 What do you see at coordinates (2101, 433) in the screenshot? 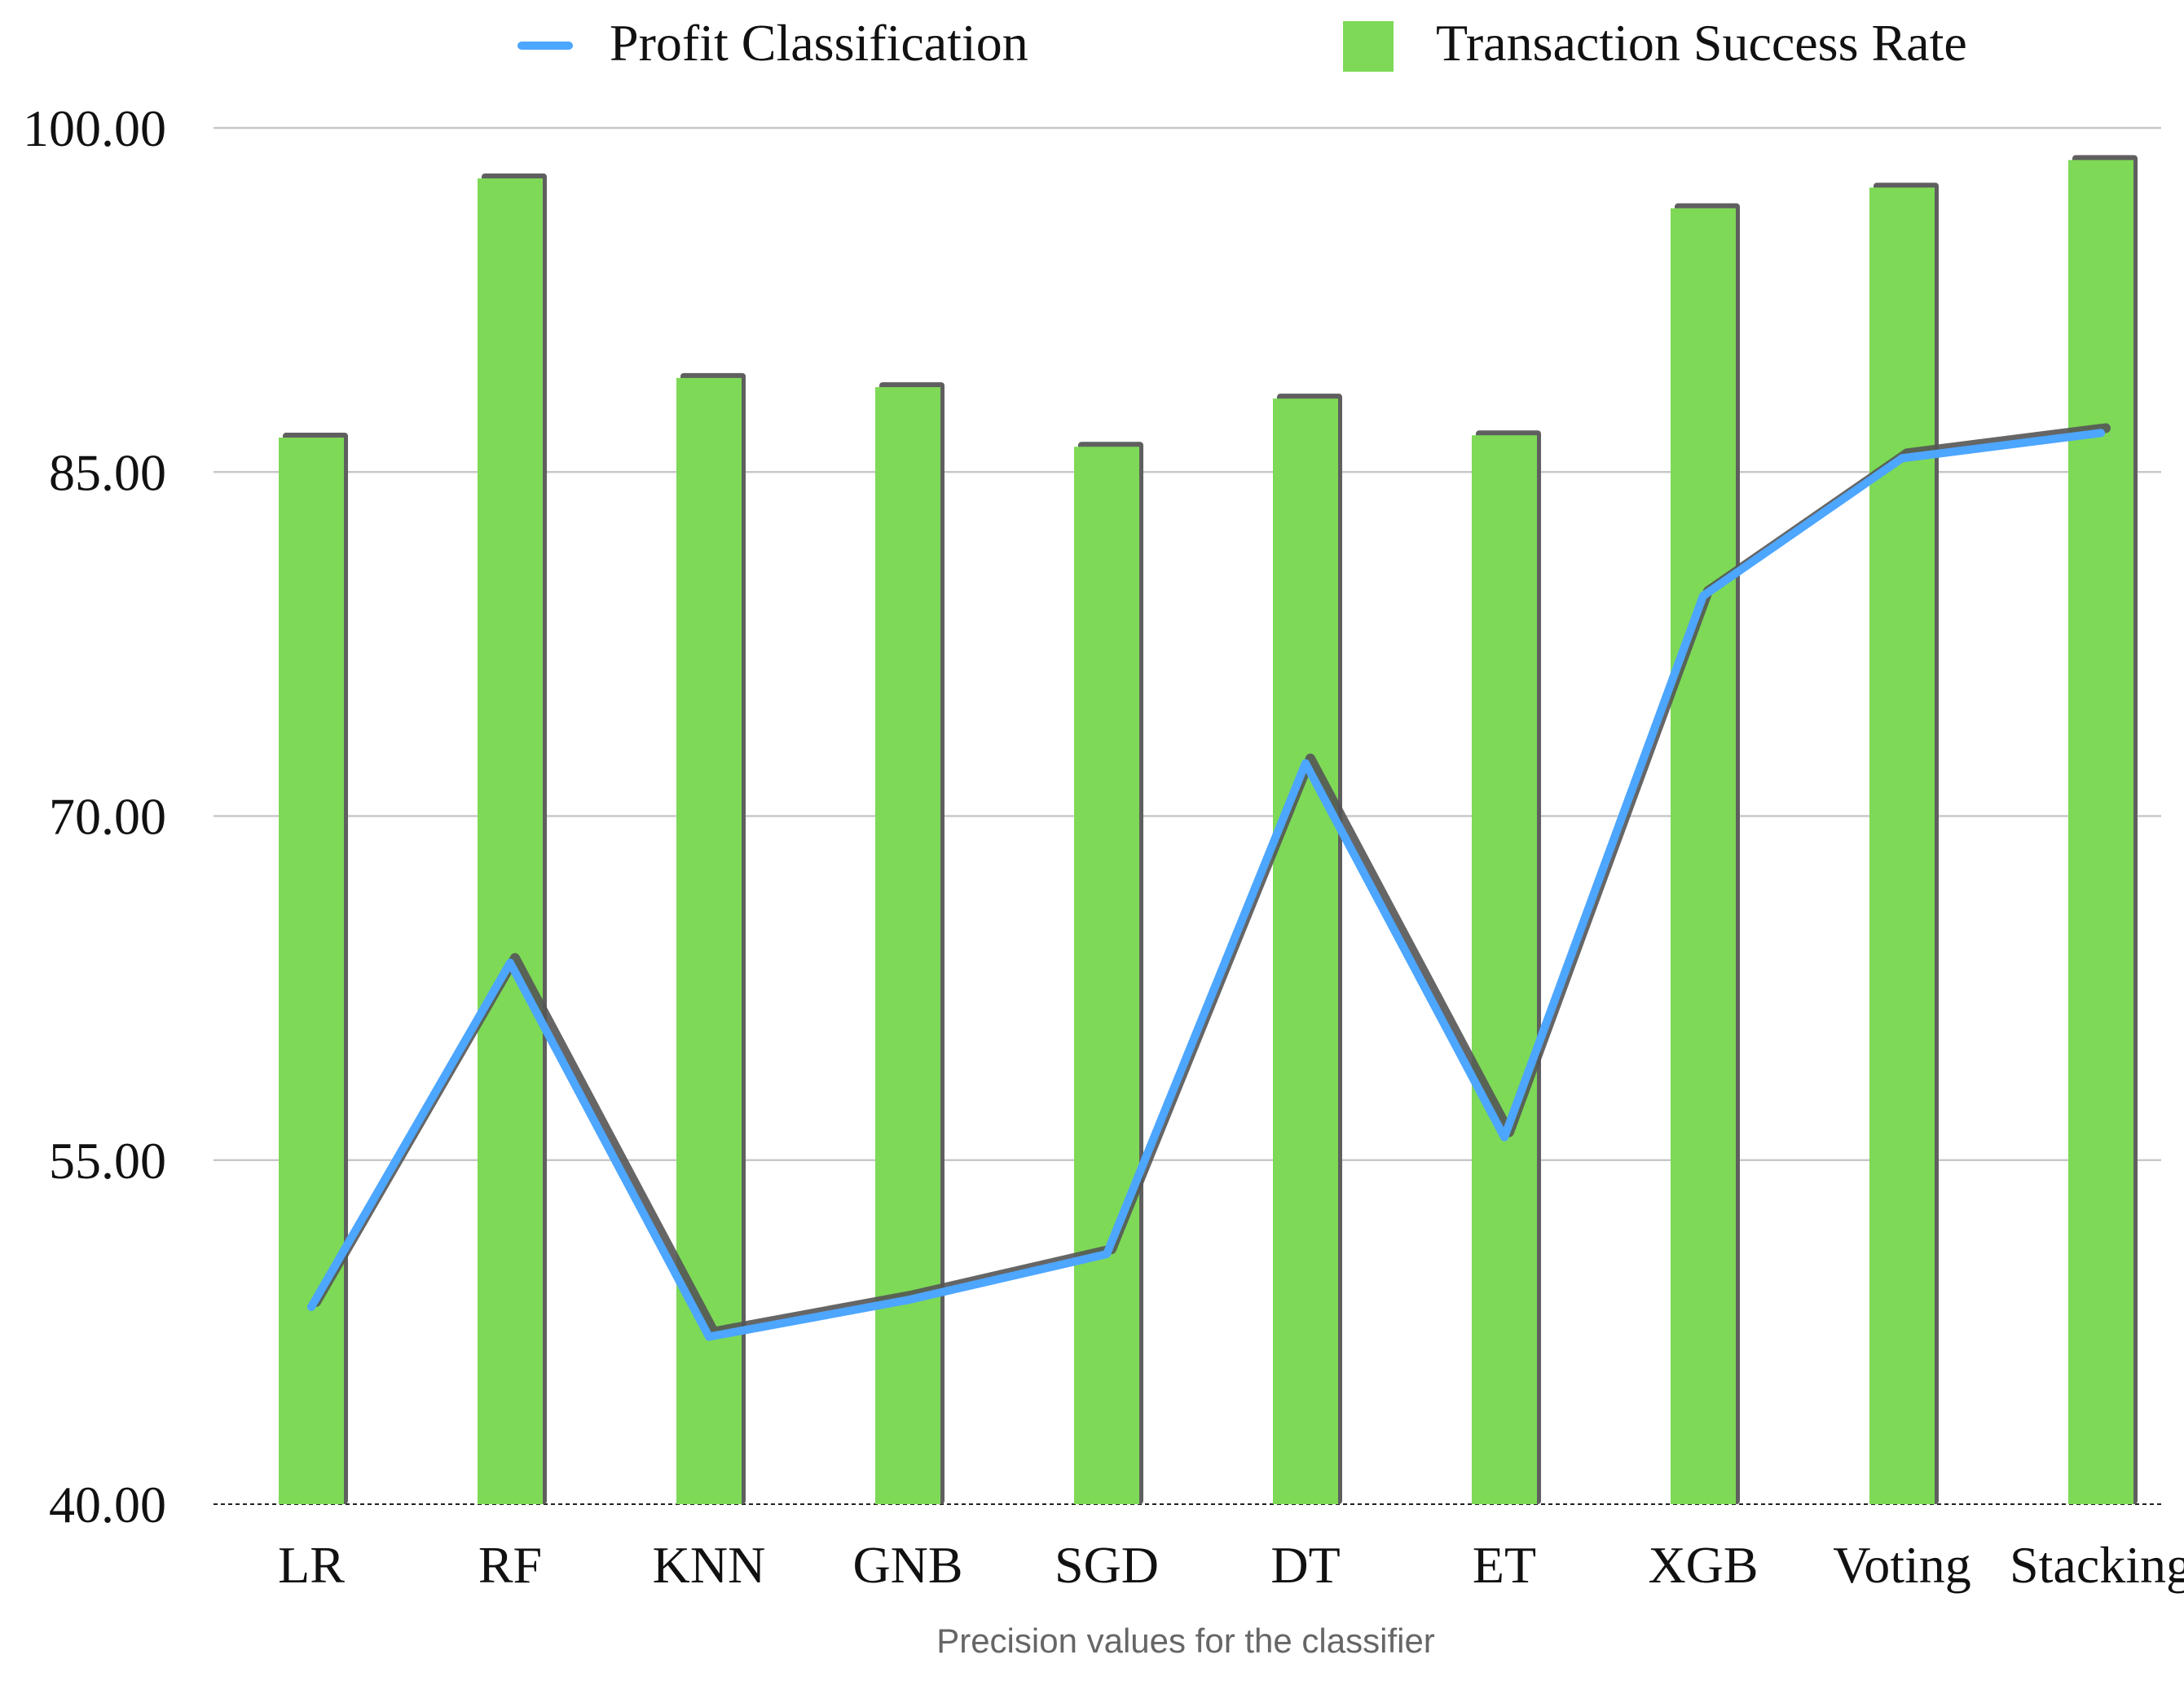
I see `line-point-stacking` at bounding box center [2101, 433].